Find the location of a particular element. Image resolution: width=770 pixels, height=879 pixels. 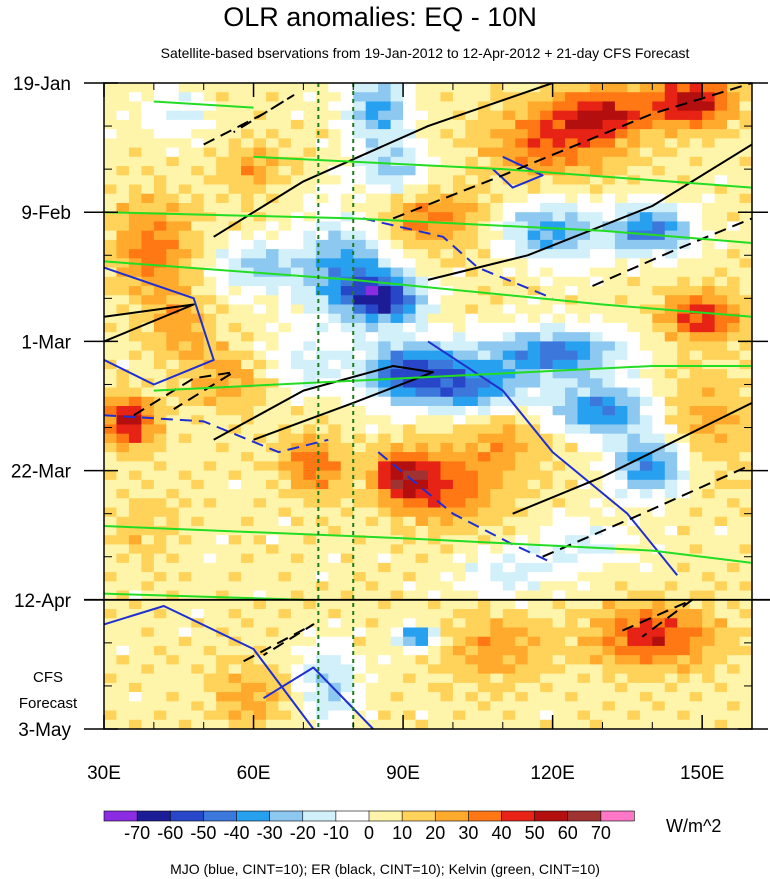

er-contour is located at coordinates (149, 323).